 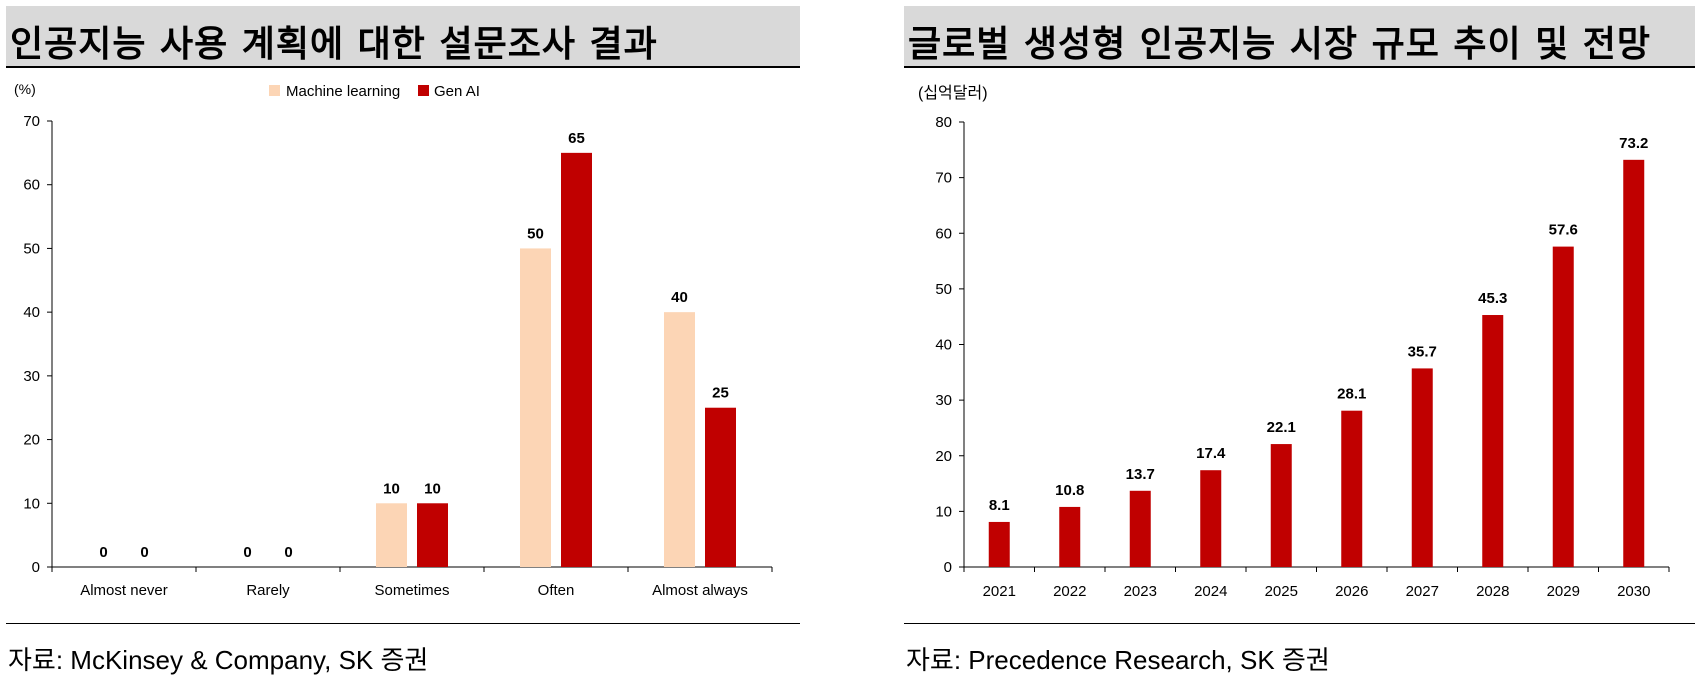 I want to click on data-label: 25, so click(x=720, y=393).